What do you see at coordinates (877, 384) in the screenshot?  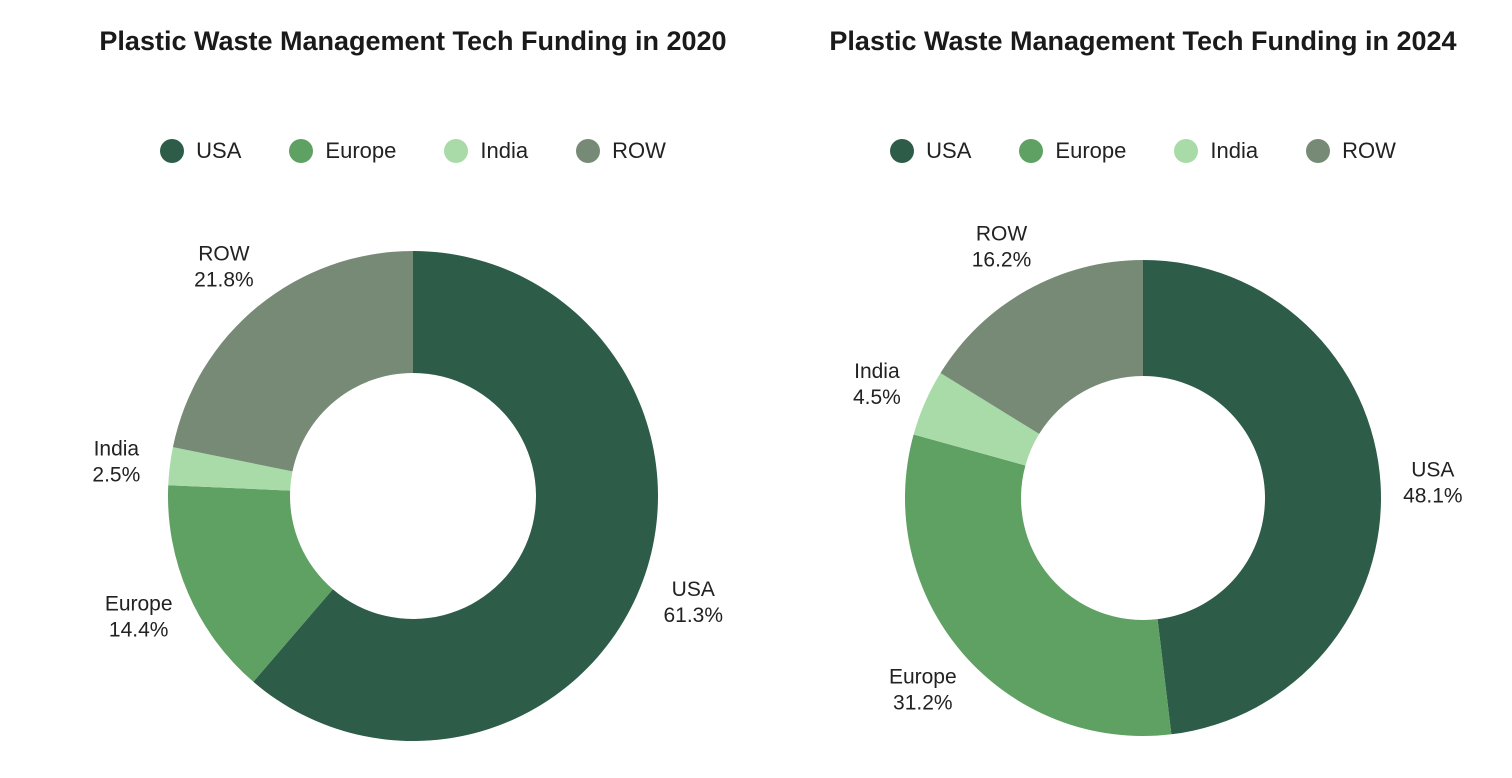 I see `data-label-india: India 4.5%` at bounding box center [877, 384].